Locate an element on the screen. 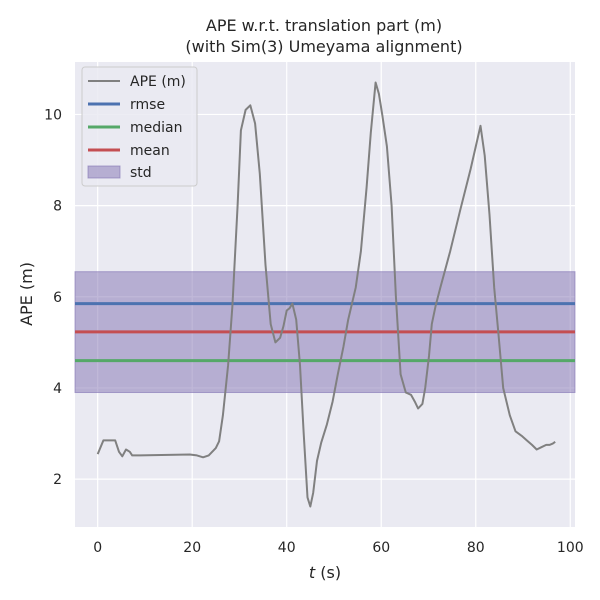 The width and height of the screenshot is (600, 600). legend-label-rmse: rmse is located at coordinates (147, 105).